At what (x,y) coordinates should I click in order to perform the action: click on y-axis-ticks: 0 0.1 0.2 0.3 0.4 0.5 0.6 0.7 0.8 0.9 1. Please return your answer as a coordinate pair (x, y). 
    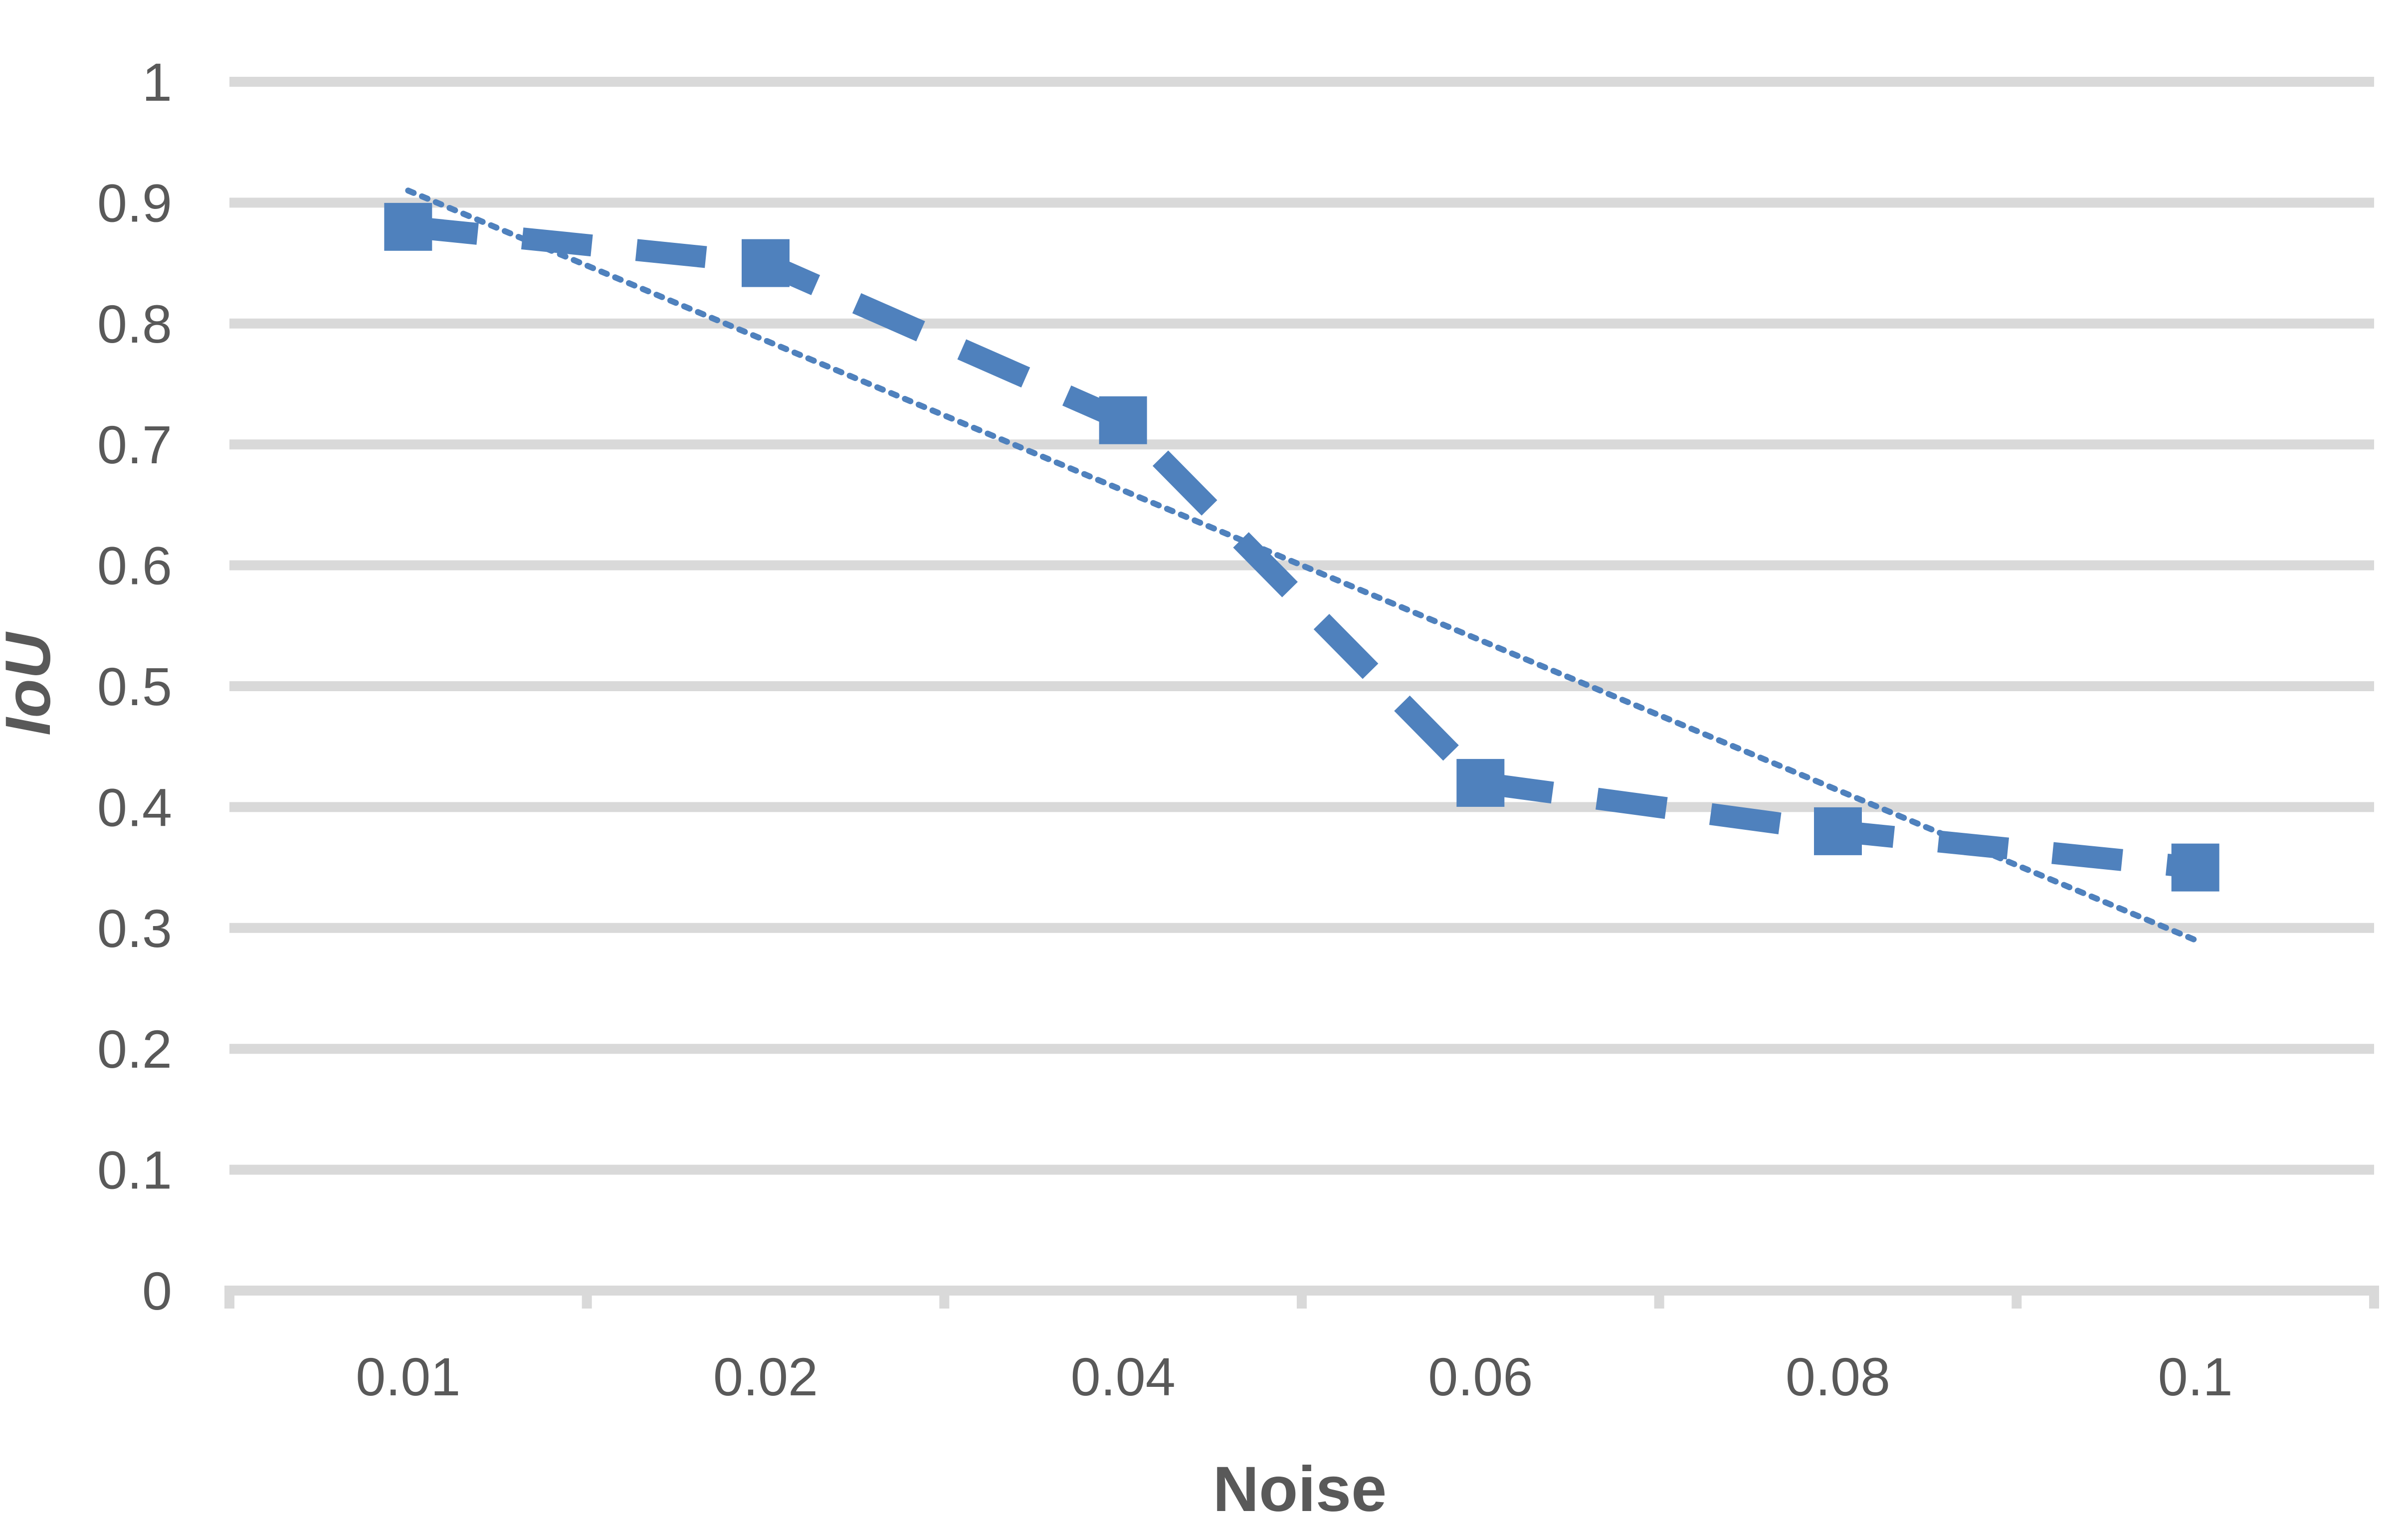
    Looking at the image, I should click on (134, 686).